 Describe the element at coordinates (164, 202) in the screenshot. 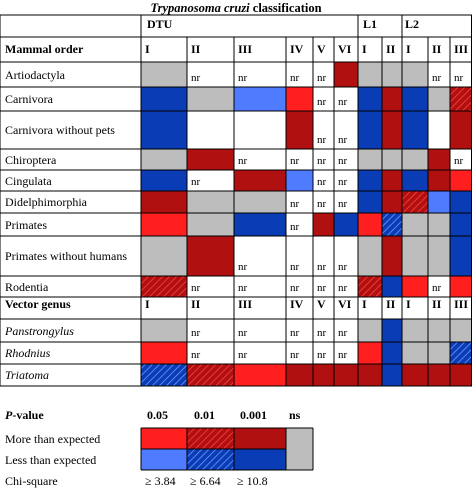

I see `mammal-cell-r5-c0` at that location.